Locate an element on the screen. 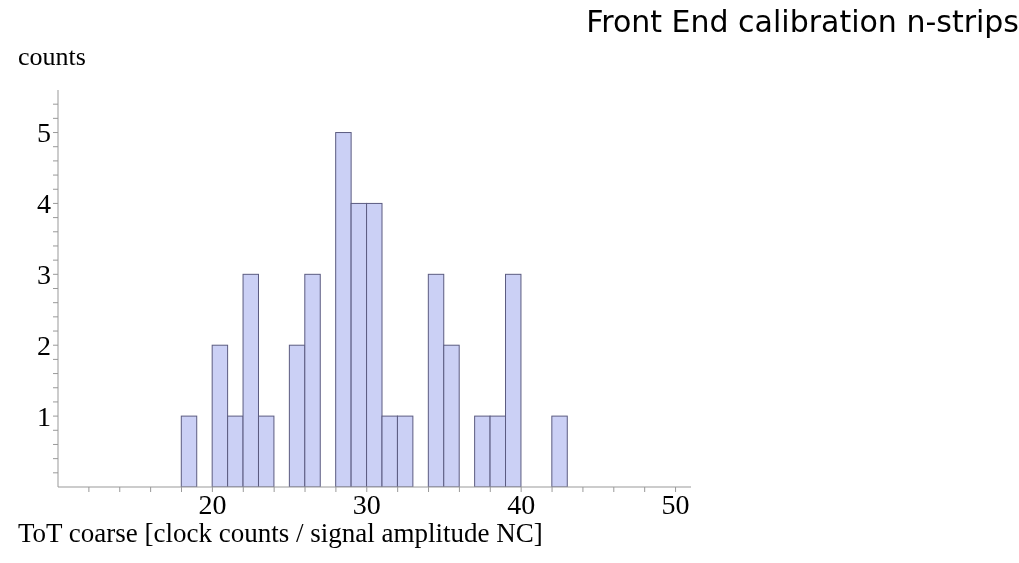  x-tick-label: 20 is located at coordinates (212, 504).